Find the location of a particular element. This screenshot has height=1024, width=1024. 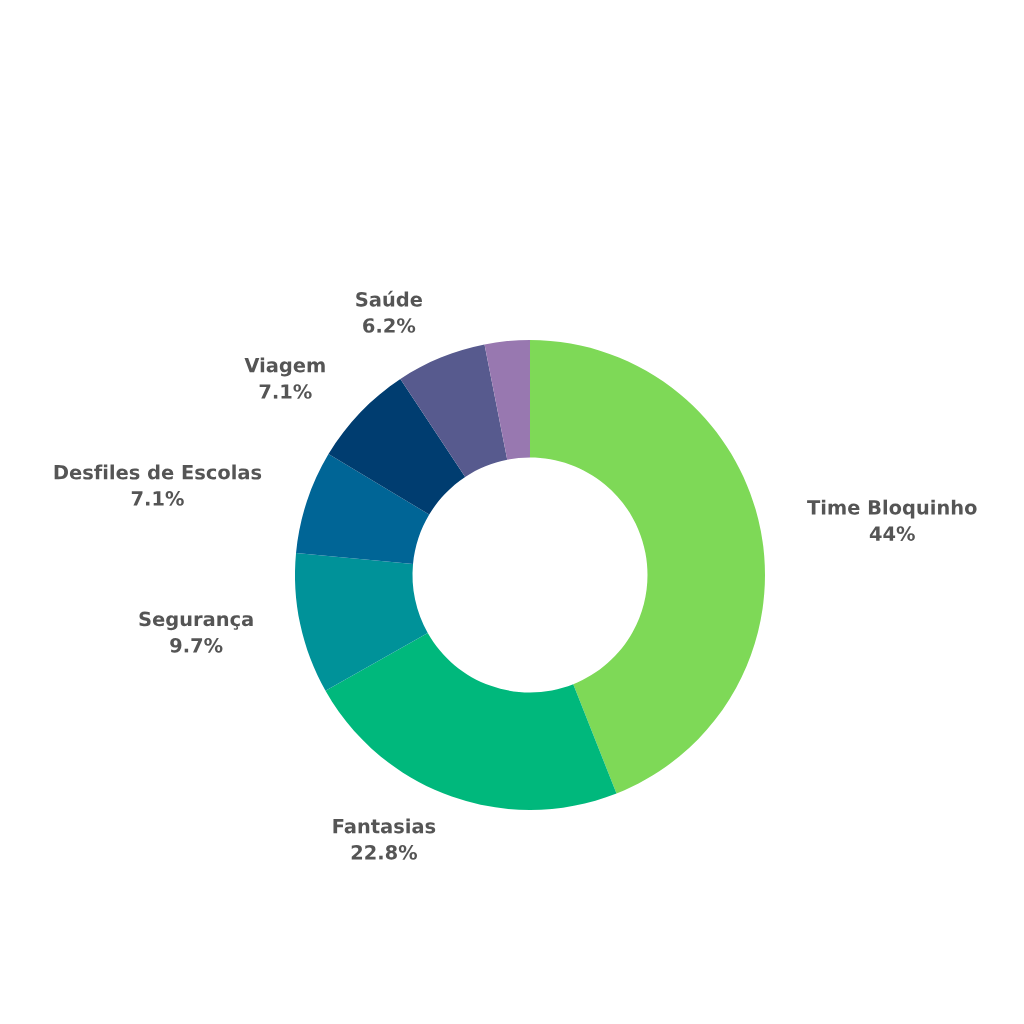

slice-label: Desfiles de Escolas is located at coordinates (158, 472).